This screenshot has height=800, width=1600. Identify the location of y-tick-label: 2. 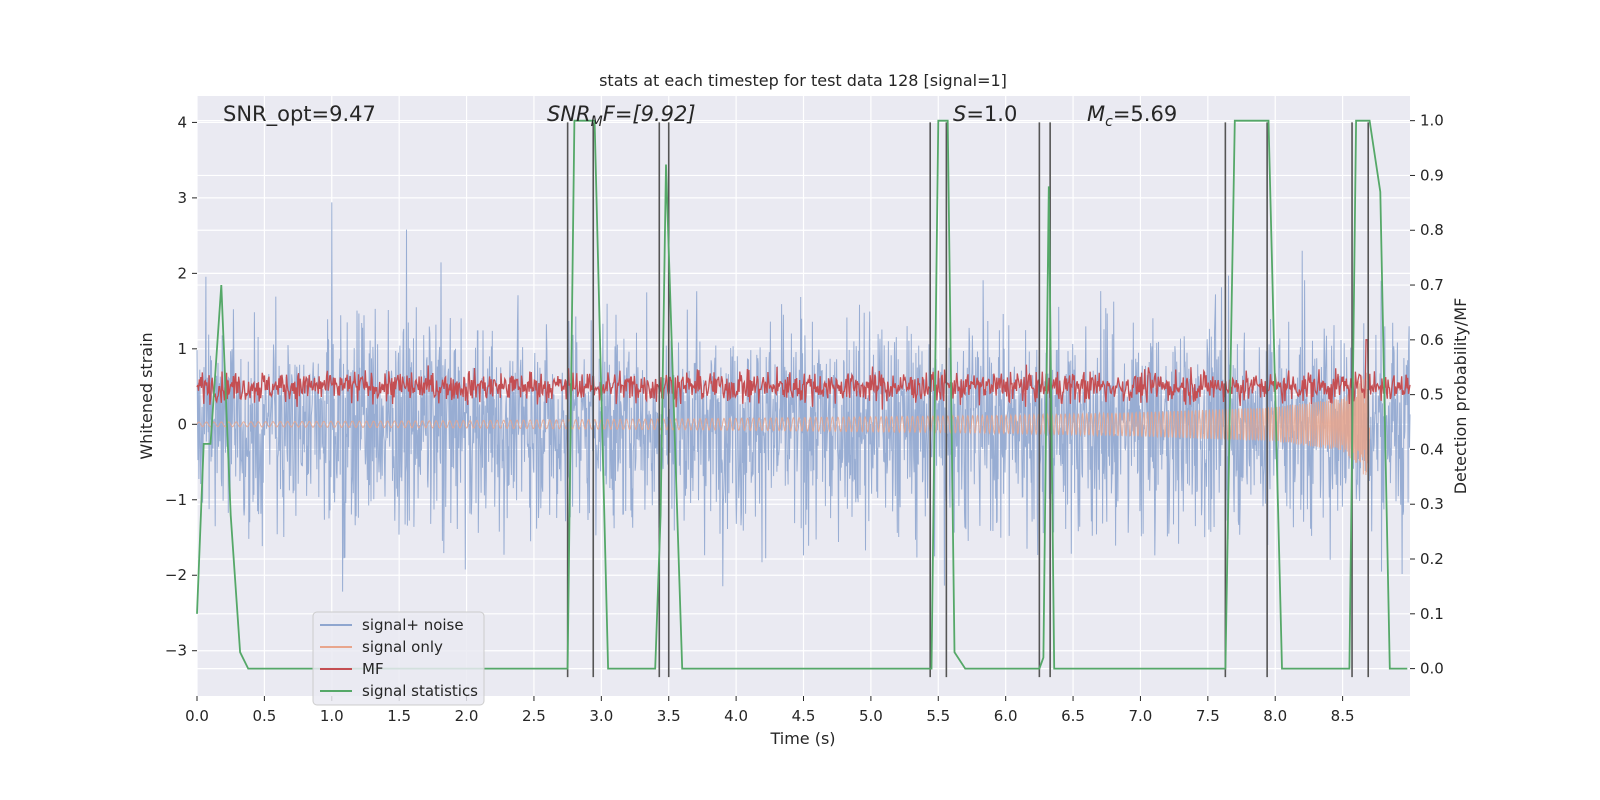
(182, 273).